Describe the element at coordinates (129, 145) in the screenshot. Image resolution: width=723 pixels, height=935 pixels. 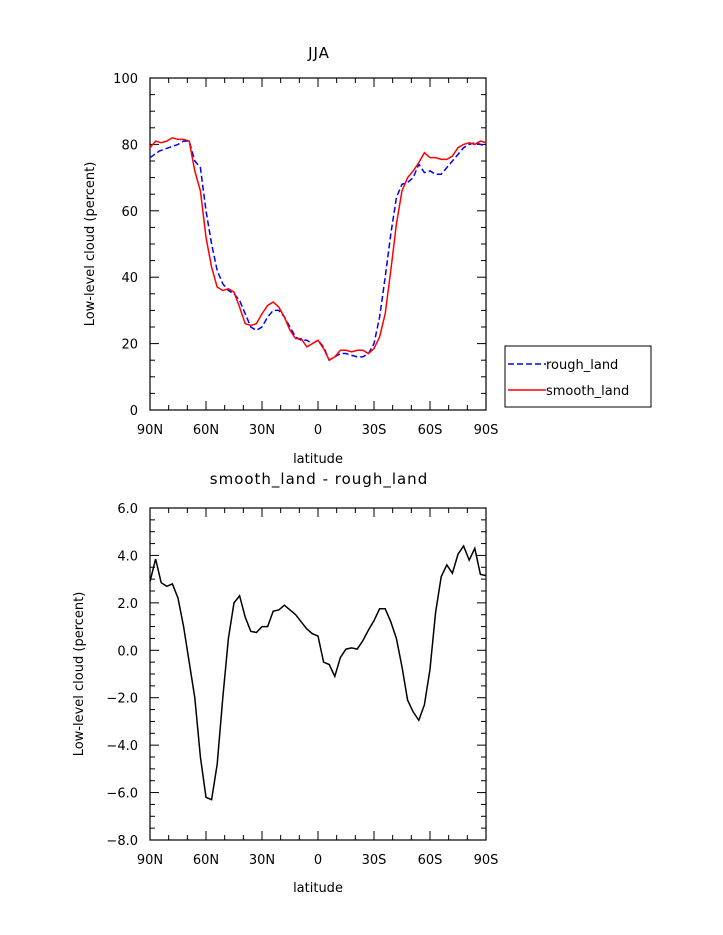
I see `y-tick-label: 80` at that location.